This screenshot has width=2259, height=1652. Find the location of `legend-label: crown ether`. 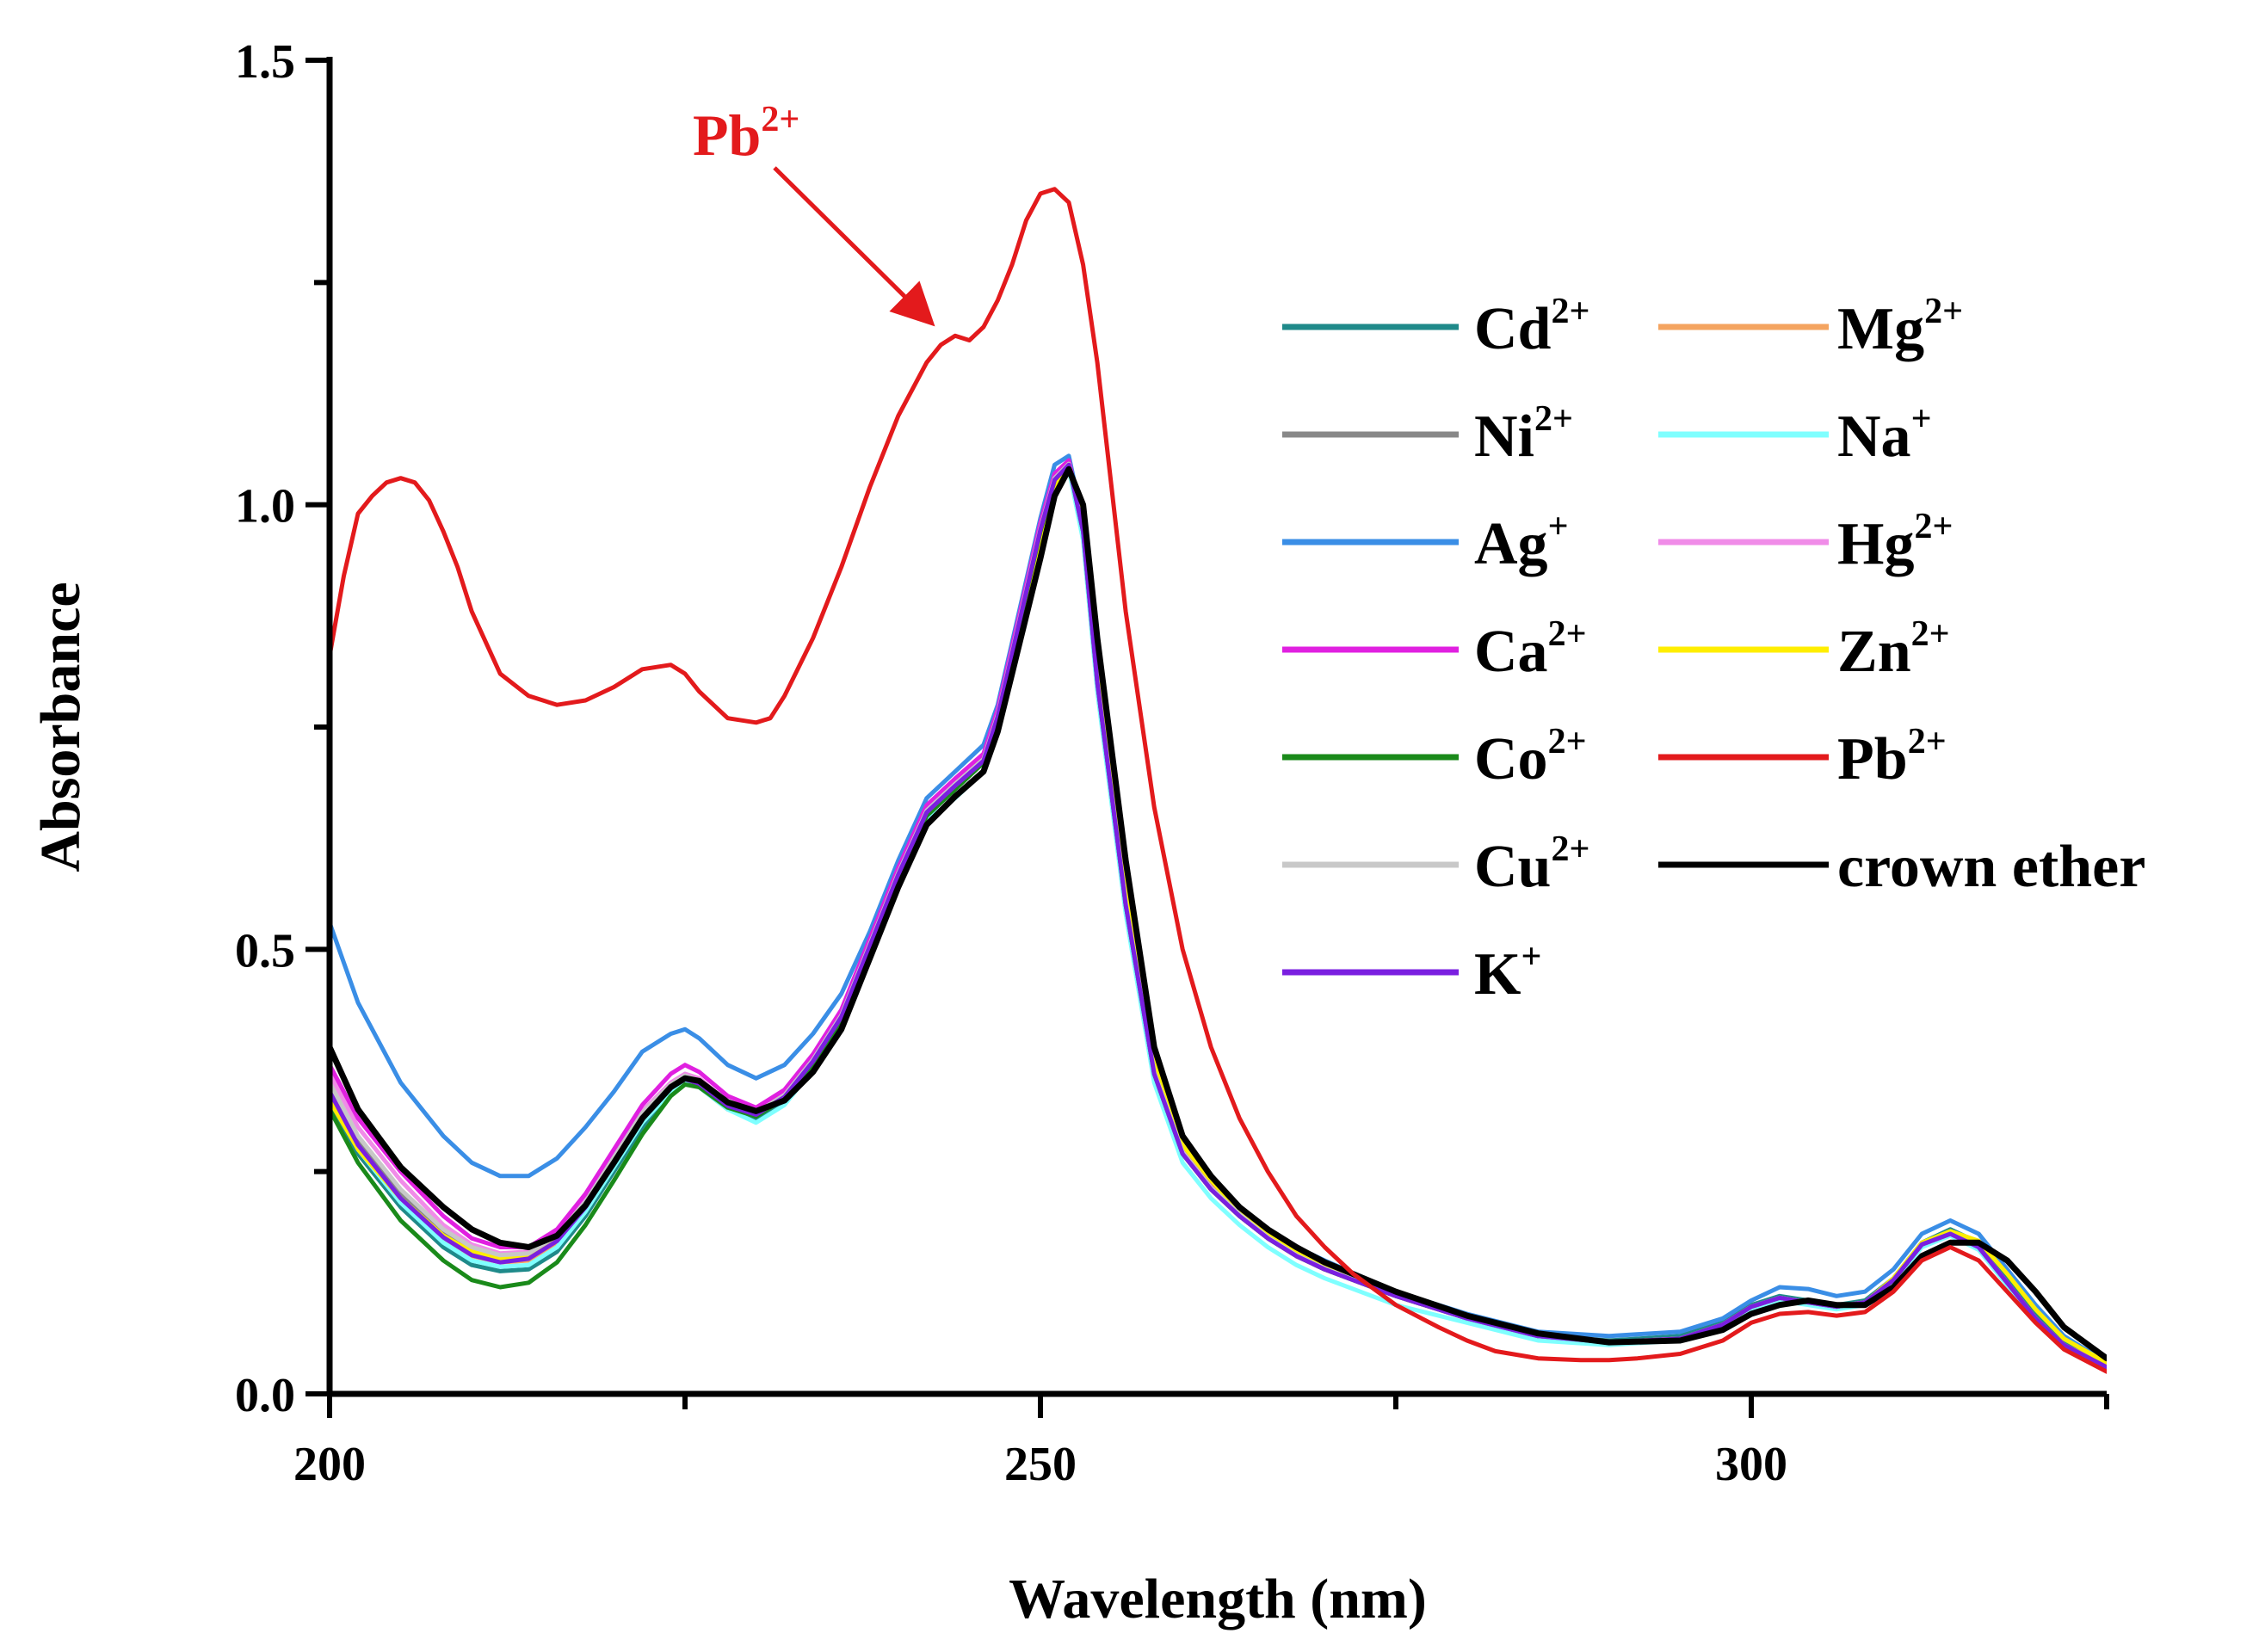

legend-label: crown ether is located at coordinates (1991, 867).